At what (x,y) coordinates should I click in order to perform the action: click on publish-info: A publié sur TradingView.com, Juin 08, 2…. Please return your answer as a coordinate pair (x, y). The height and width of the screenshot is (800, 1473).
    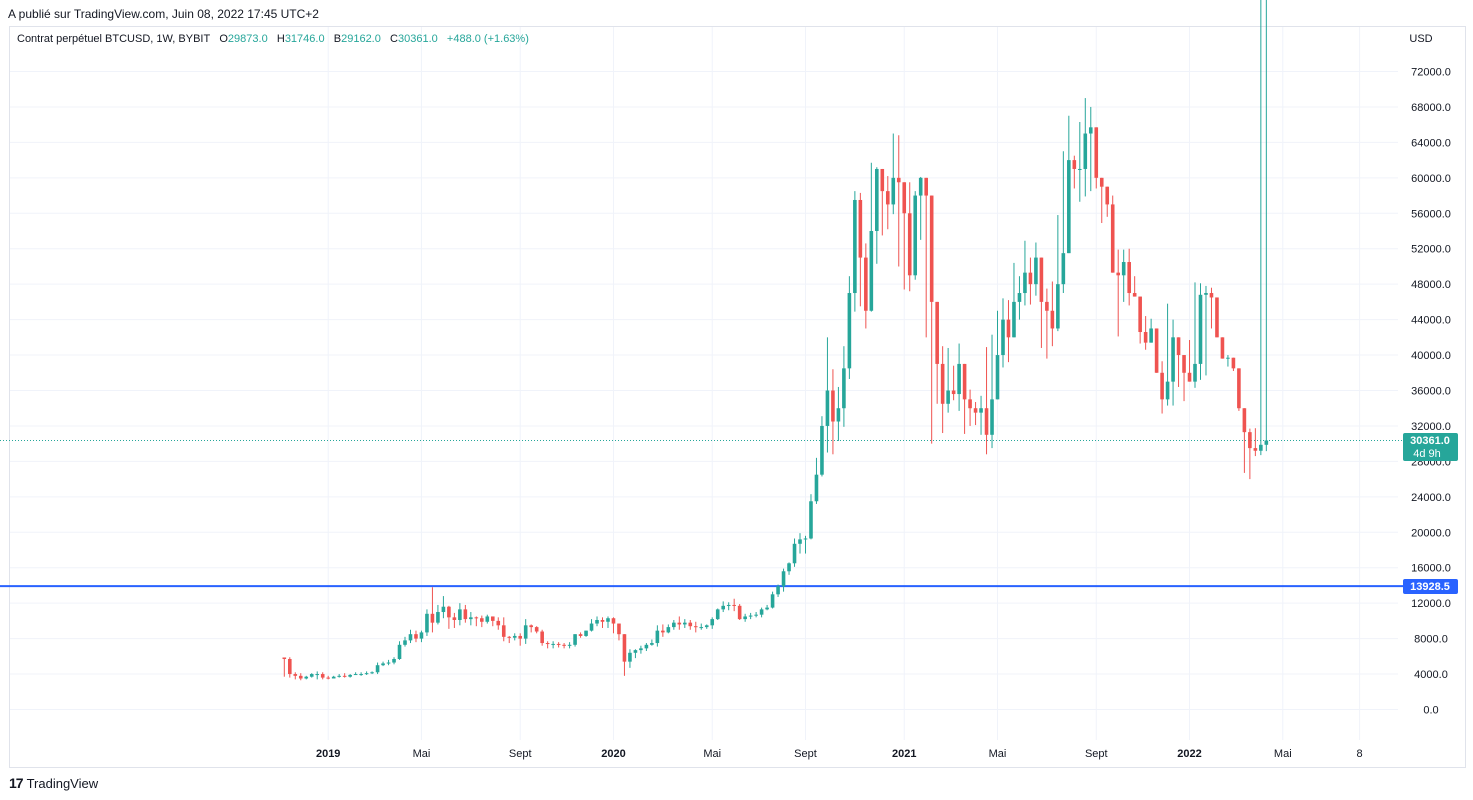
    Looking at the image, I should click on (163, 14).